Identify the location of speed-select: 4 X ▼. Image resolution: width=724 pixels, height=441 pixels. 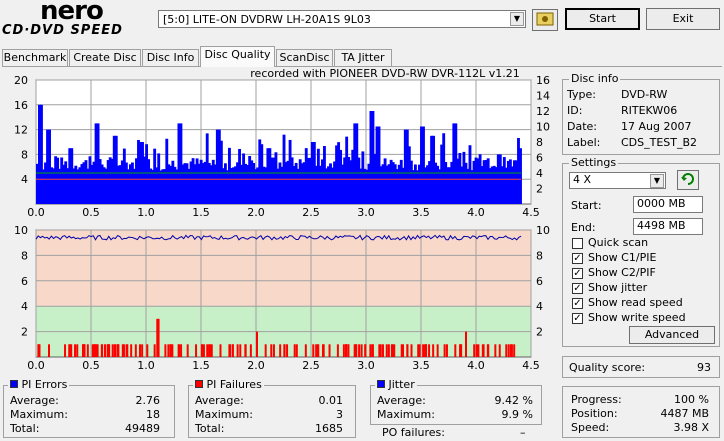
(617, 180).